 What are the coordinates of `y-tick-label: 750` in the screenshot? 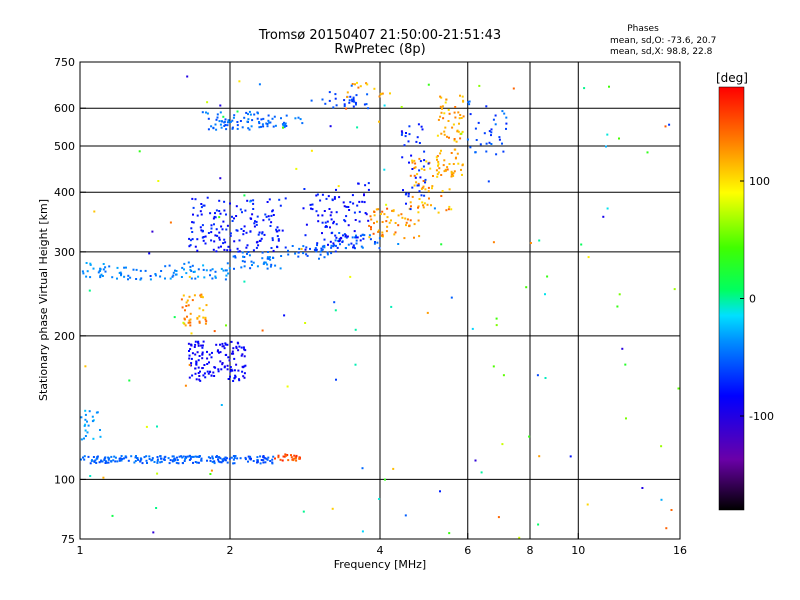 It's located at (64, 62).